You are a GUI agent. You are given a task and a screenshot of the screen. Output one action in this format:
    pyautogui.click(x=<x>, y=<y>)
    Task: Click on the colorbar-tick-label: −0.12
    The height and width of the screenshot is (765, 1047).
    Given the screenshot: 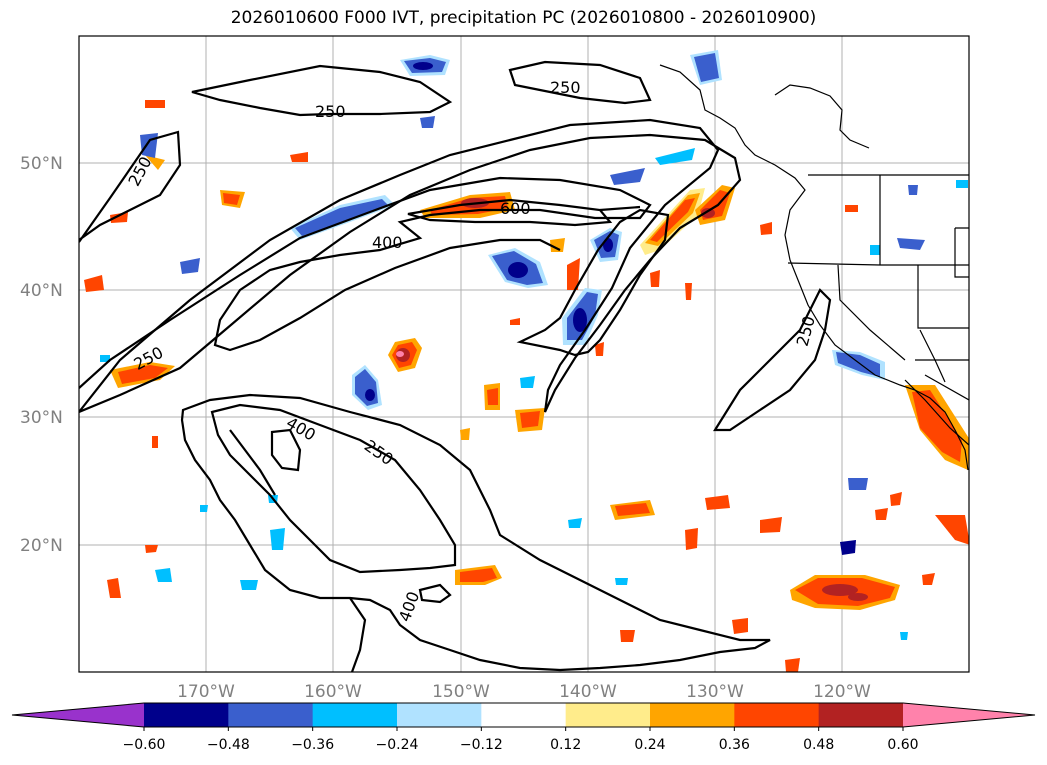 What is the action you would take?
    pyautogui.click(x=481, y=745)
    